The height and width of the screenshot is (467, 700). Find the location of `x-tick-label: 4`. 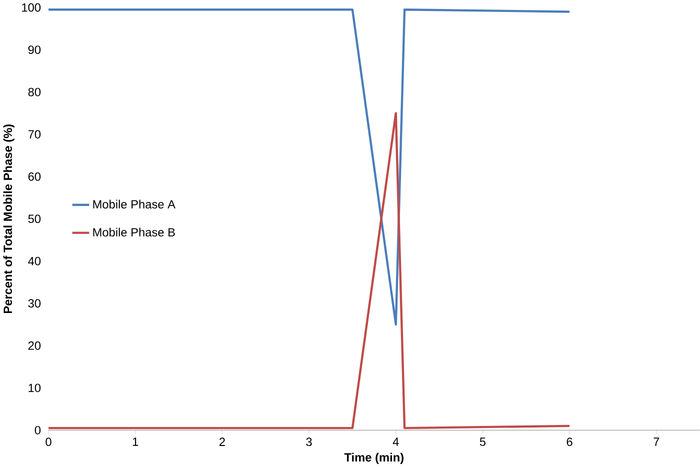

x-tick-label: 4 is located at coordinates (395, 442).